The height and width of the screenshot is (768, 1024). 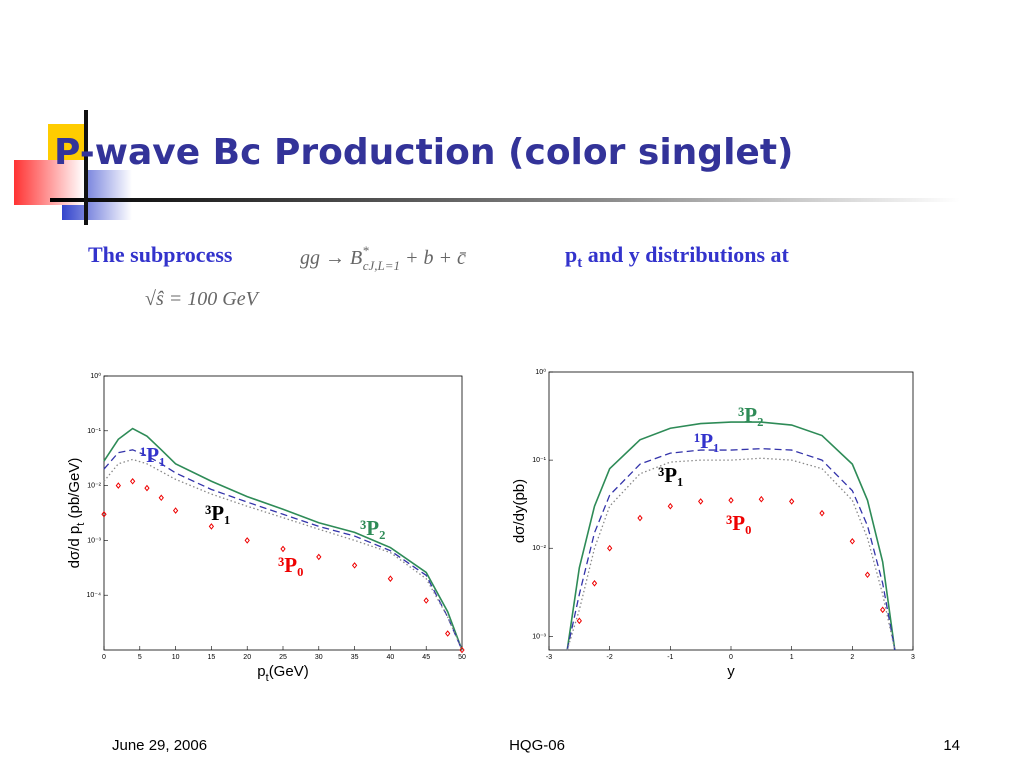 I want to click on x-tick-label: 35, so click(x=355, y=657).